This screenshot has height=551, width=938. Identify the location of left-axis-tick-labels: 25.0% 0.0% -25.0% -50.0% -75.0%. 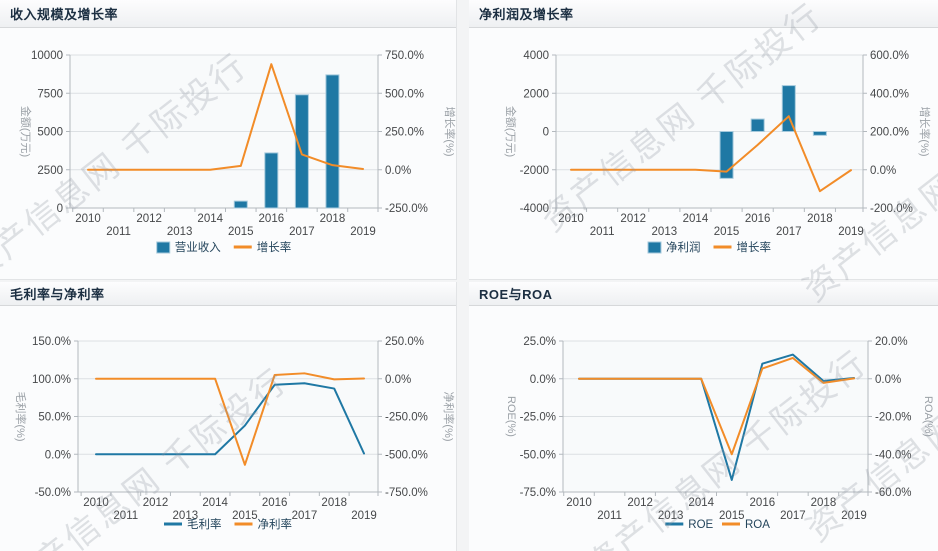
(538, 417).